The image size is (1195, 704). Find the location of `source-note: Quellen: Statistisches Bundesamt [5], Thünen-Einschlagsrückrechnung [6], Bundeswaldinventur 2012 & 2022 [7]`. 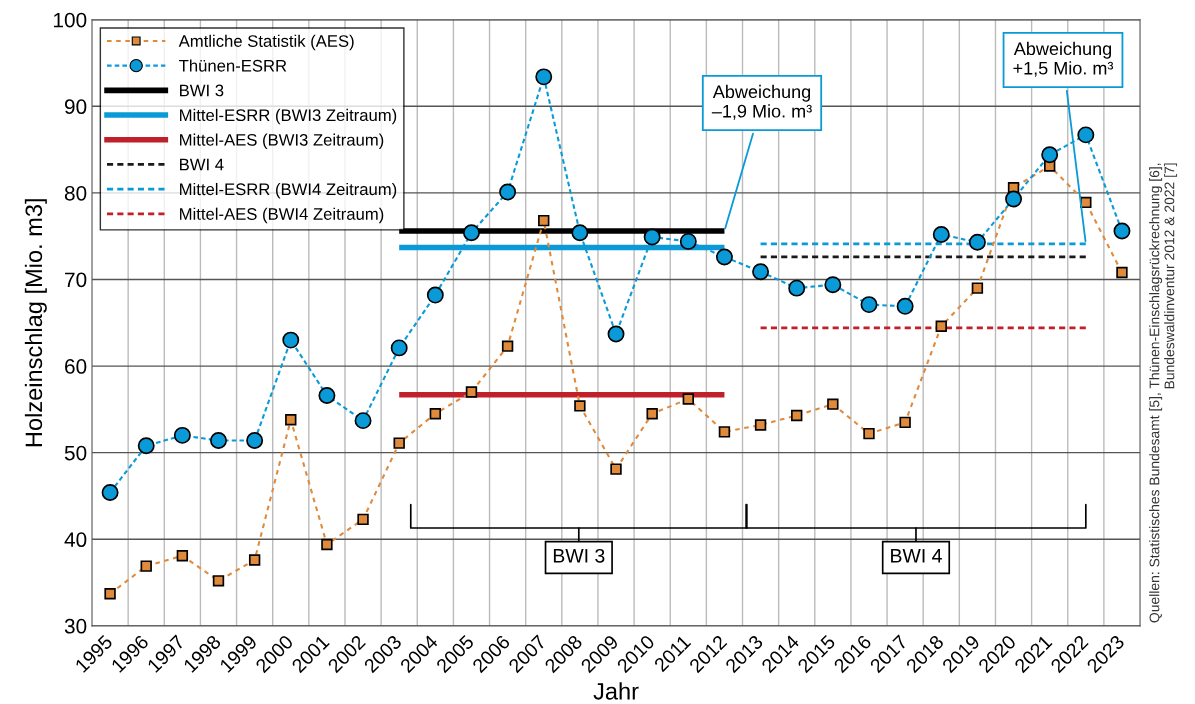

source-note: Quellen: Statistisches Bundesamt [5], Thünen-Einschlagsrückrechnung [6], Bundeswaldinventur 2012 & 2022 [7] is located at coordinates (1163, 393).